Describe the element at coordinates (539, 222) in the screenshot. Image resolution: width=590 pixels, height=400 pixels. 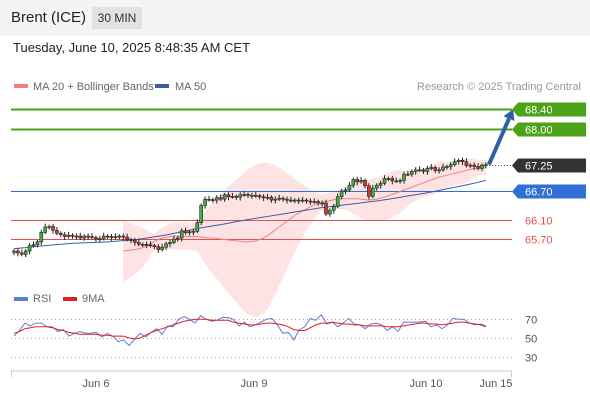
I see `level-label-66.10: 66.10` at that location.